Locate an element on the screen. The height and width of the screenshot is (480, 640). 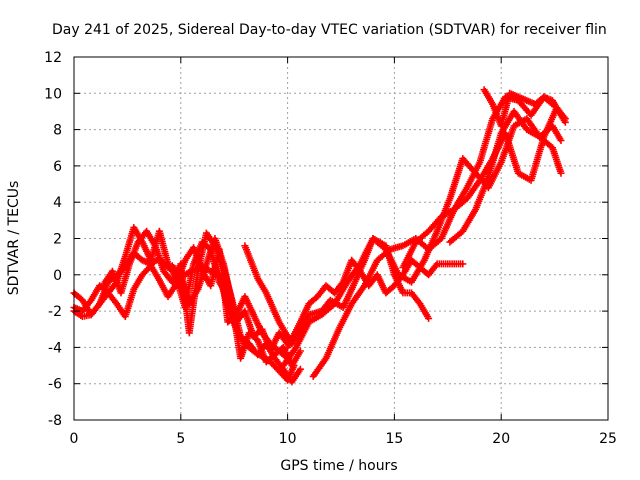
x-tick-label: 0 is located at coordinates (74, 439).